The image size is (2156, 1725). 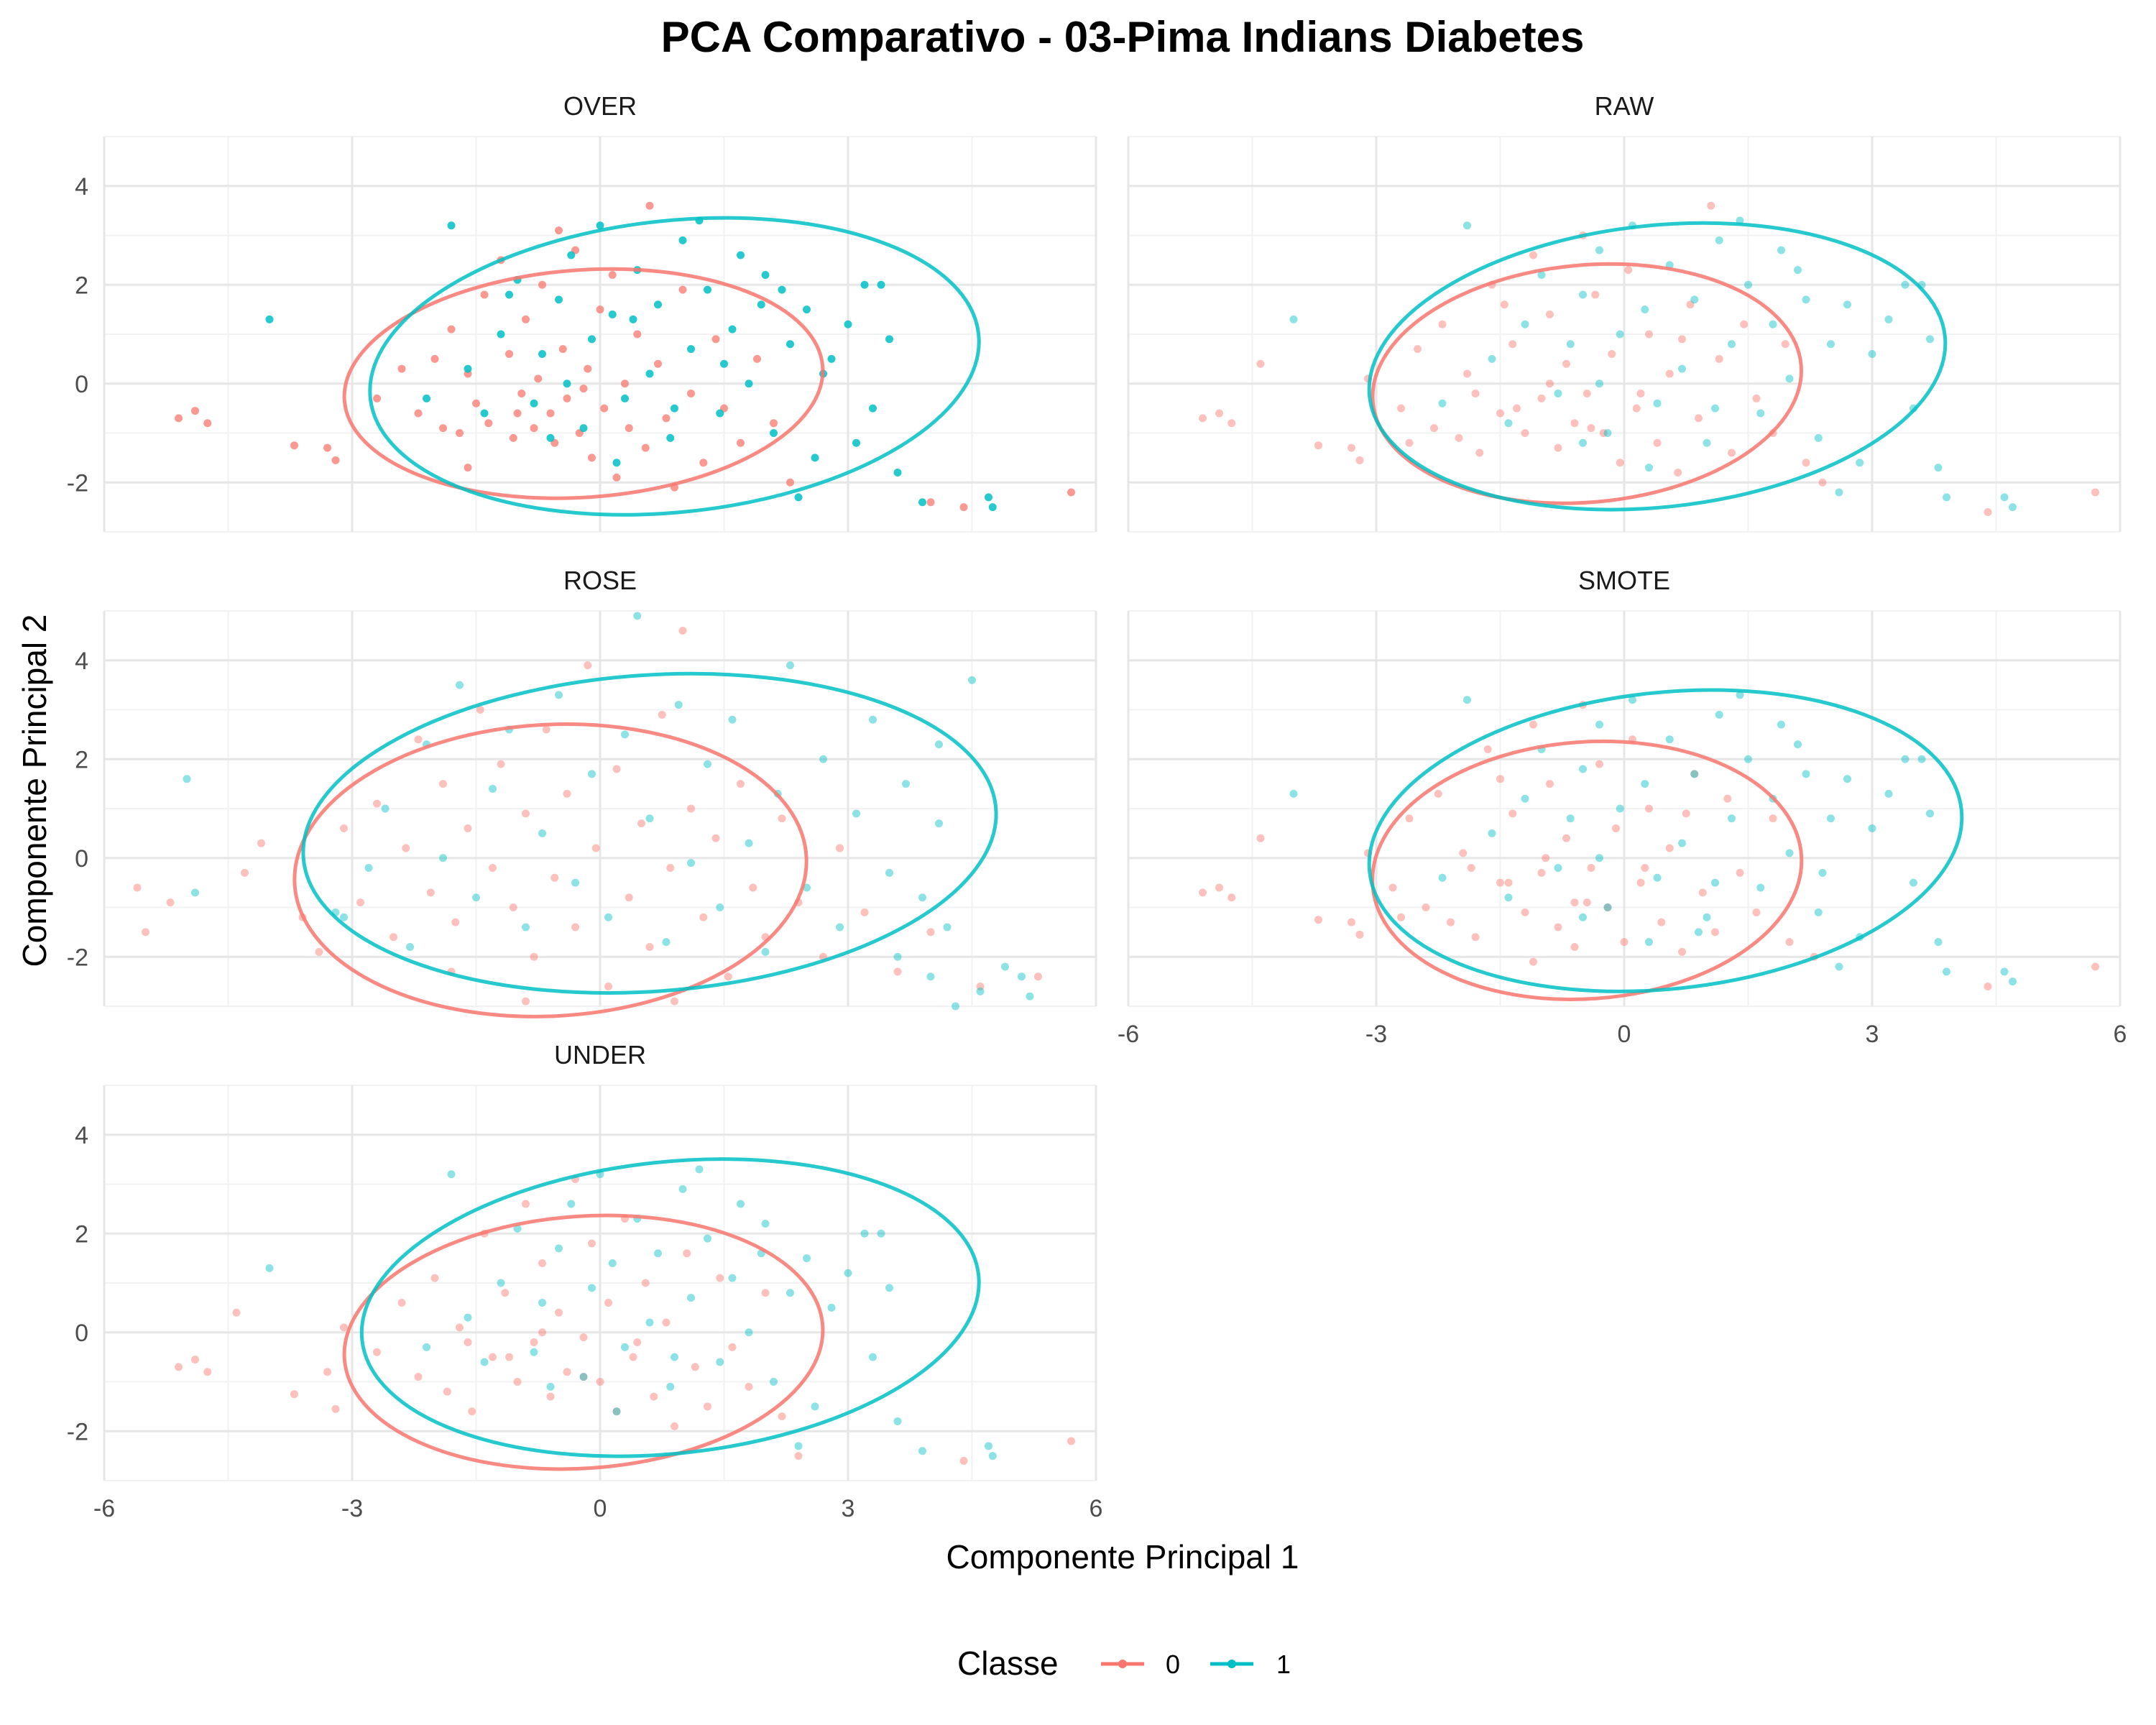 What do you see at coordinates (848, 1508) in the screenshot?
I see `x-tick-label: 3` at bounding box center [848, 1508].